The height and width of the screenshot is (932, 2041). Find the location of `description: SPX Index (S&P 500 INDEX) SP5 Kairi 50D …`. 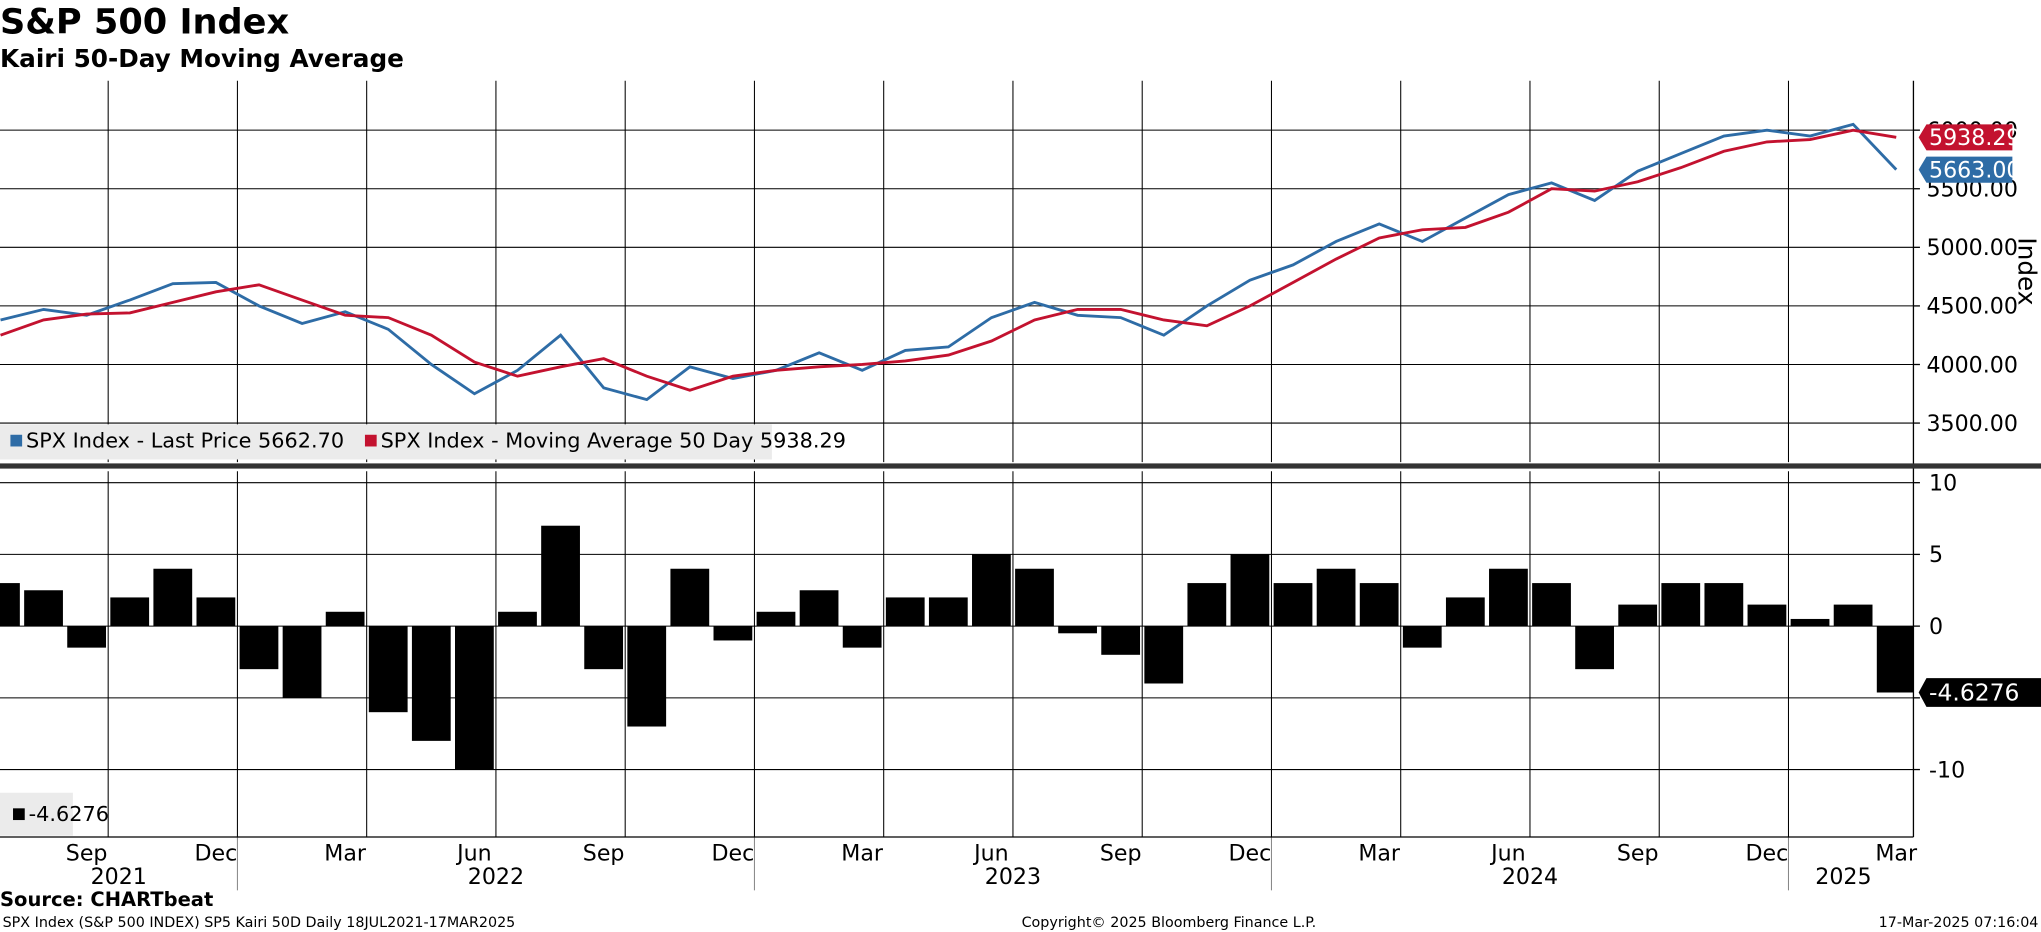

description: SPX Index (S&P 500 INDEX) SP5 Kairi 50D … is located at coordinates (259, 923).